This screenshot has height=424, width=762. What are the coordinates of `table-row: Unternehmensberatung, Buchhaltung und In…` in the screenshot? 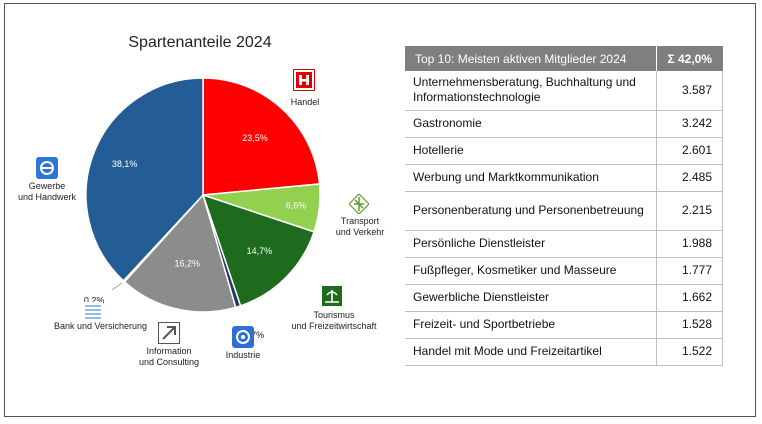 It's located at (564, 91).